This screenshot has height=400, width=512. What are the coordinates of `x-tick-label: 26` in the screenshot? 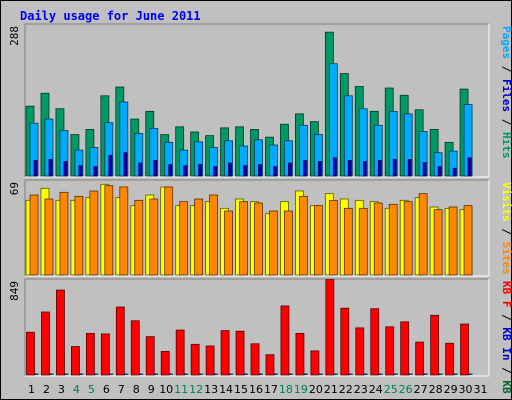 It's located at (406, 389).